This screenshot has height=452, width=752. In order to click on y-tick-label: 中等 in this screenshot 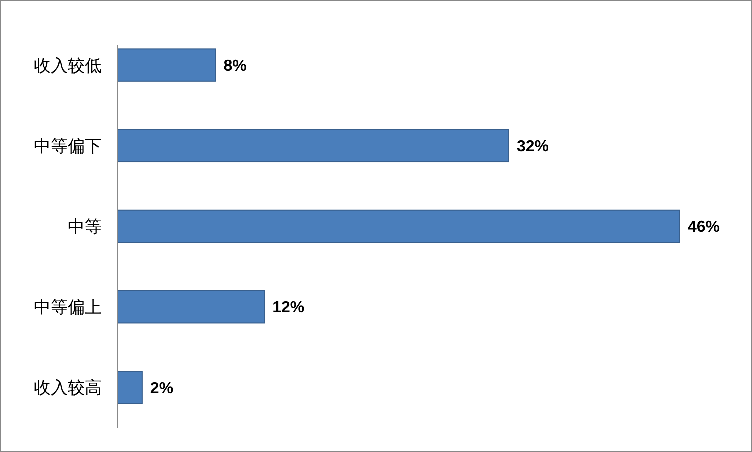, I will do `click(85, 227)`.